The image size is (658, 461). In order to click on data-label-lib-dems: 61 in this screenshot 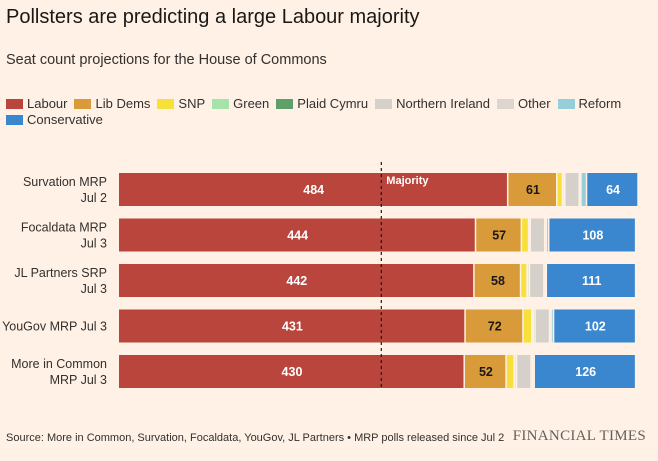, I will do `click(533, 190)`.